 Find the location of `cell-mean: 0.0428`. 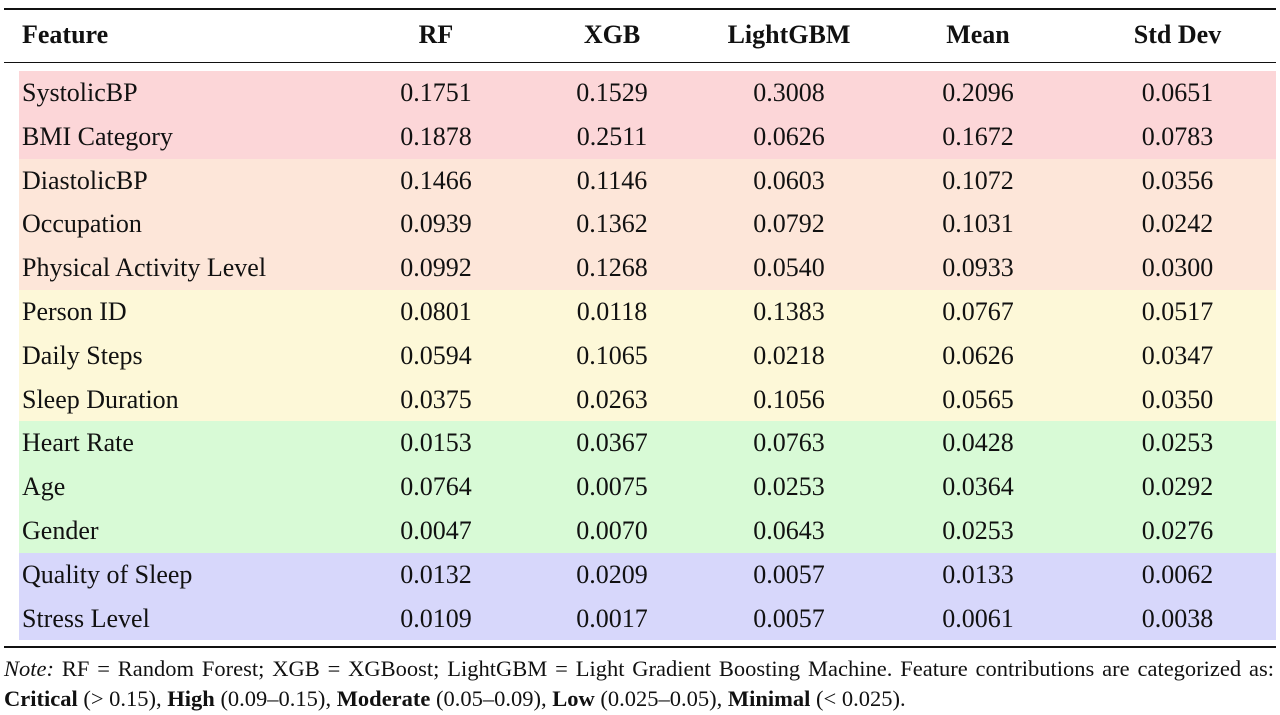

cell-mean: 0.0428 is located at coordinates (978, 443).